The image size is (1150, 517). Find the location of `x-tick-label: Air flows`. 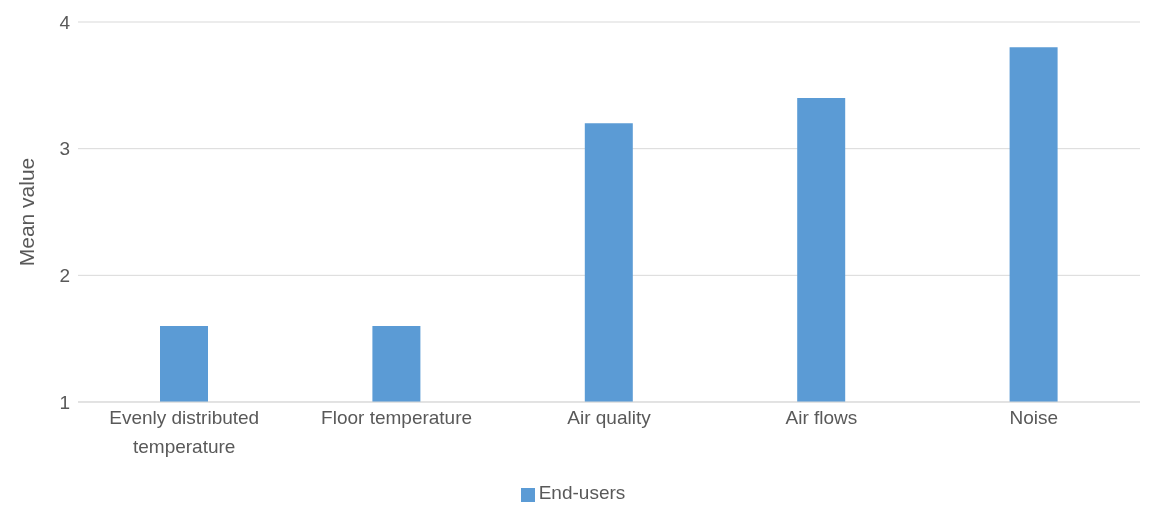

x-tick-label: Air flows is located at coordinates (821, 417).